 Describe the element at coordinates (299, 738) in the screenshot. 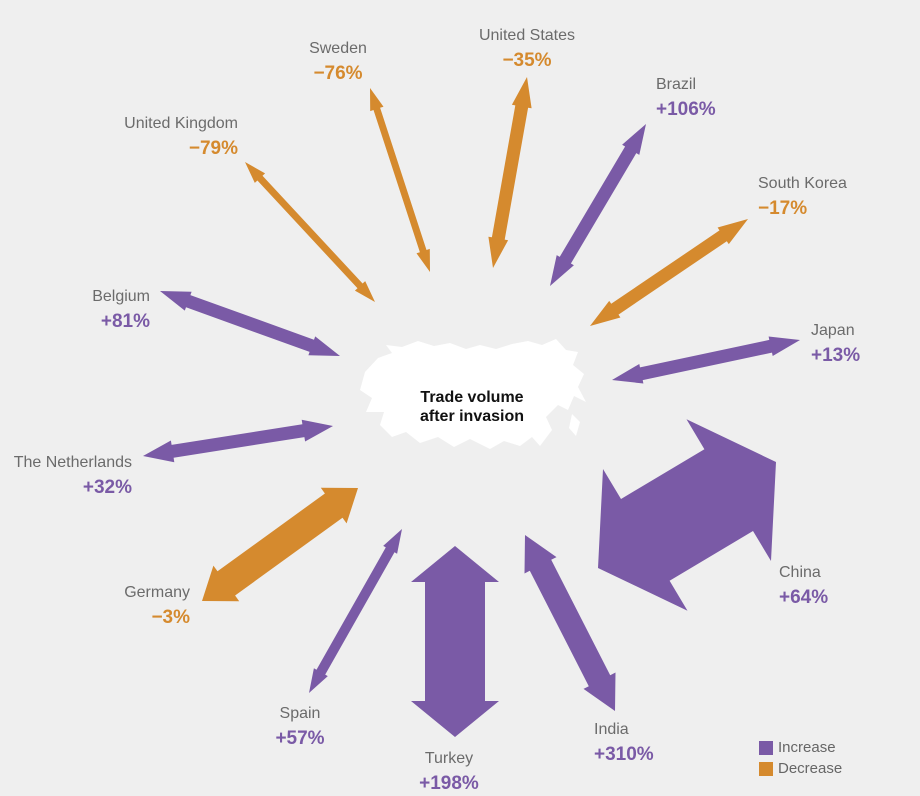

I see `change-label-spain: +57%` at that location.